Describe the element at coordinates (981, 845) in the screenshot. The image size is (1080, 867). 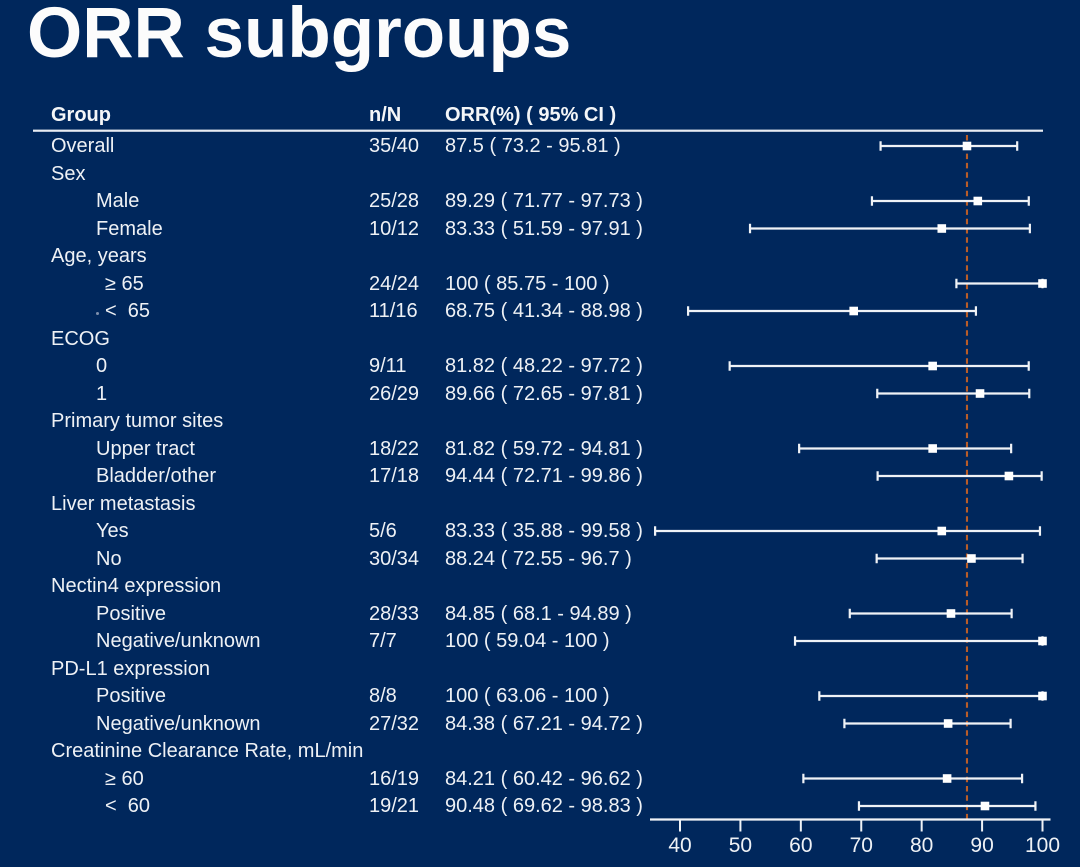
I see `x-axis-tick-label: 90` at that location.